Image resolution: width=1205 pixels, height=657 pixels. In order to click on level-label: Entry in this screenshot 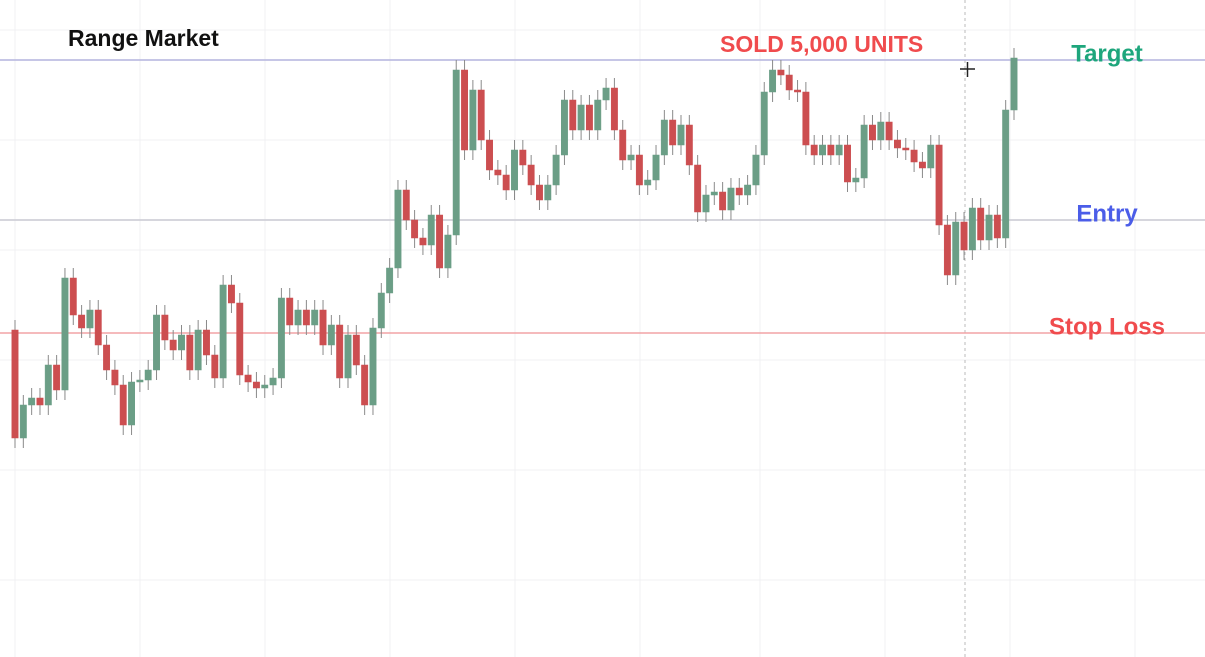, I will do `click(1107, 213)`.